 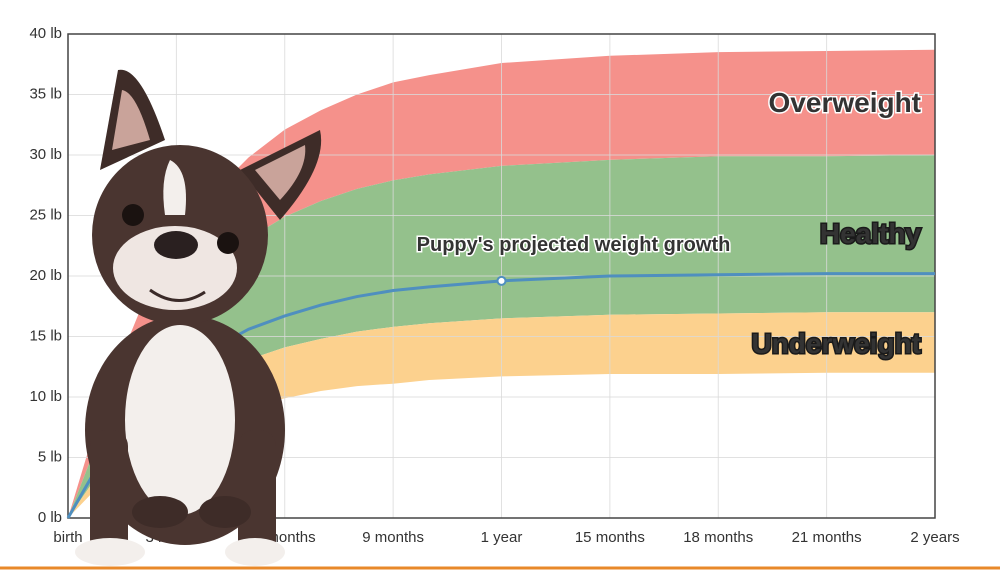 I want to click on band-label: Underweight, so click(x=836, y=343).